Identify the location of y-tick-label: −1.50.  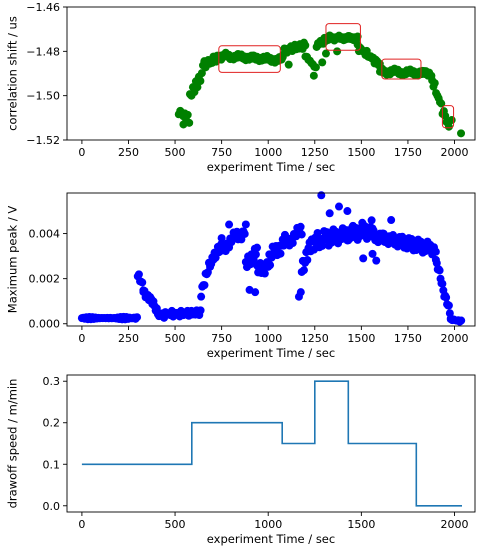
(43, 96).